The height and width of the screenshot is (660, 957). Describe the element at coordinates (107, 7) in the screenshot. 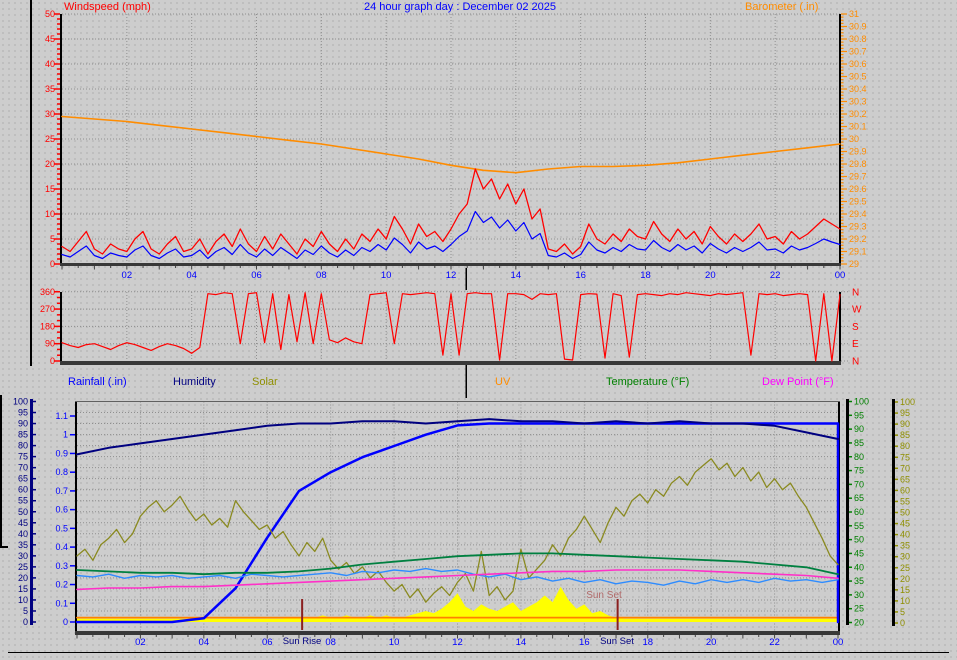

I see `windspeed-axis-title: Windspeed (mph)` at that location.